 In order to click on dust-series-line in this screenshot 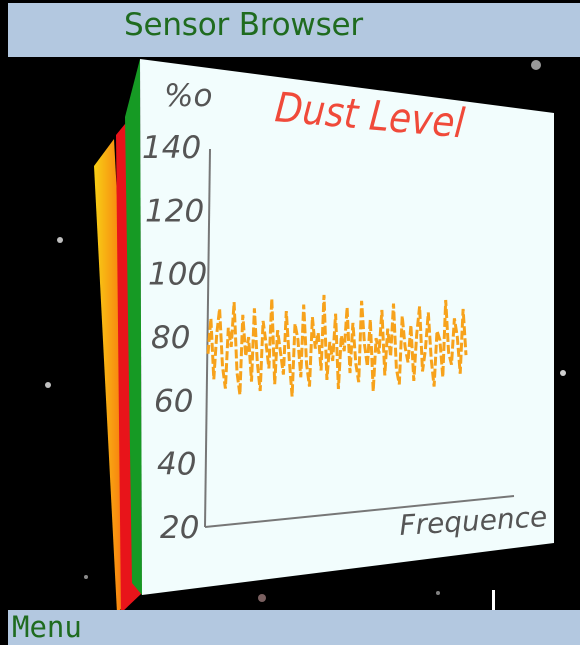, I will do `click(337, 345)`.